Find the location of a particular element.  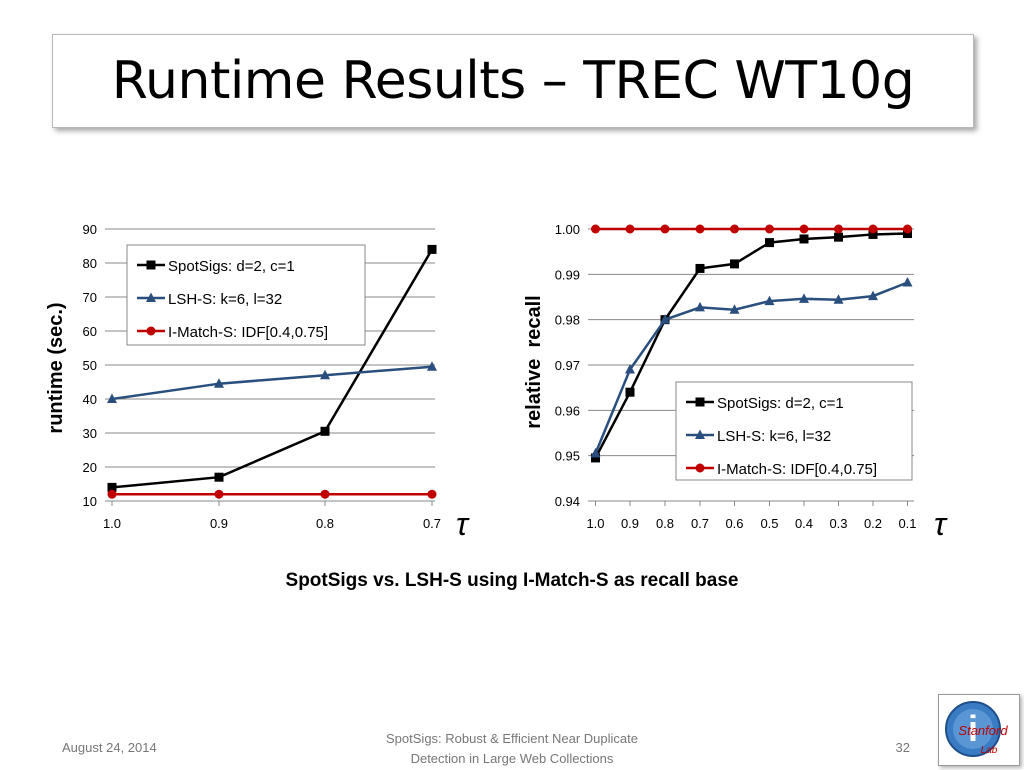

y-tick-label: 1.00 is located at coordinates (567, 229).